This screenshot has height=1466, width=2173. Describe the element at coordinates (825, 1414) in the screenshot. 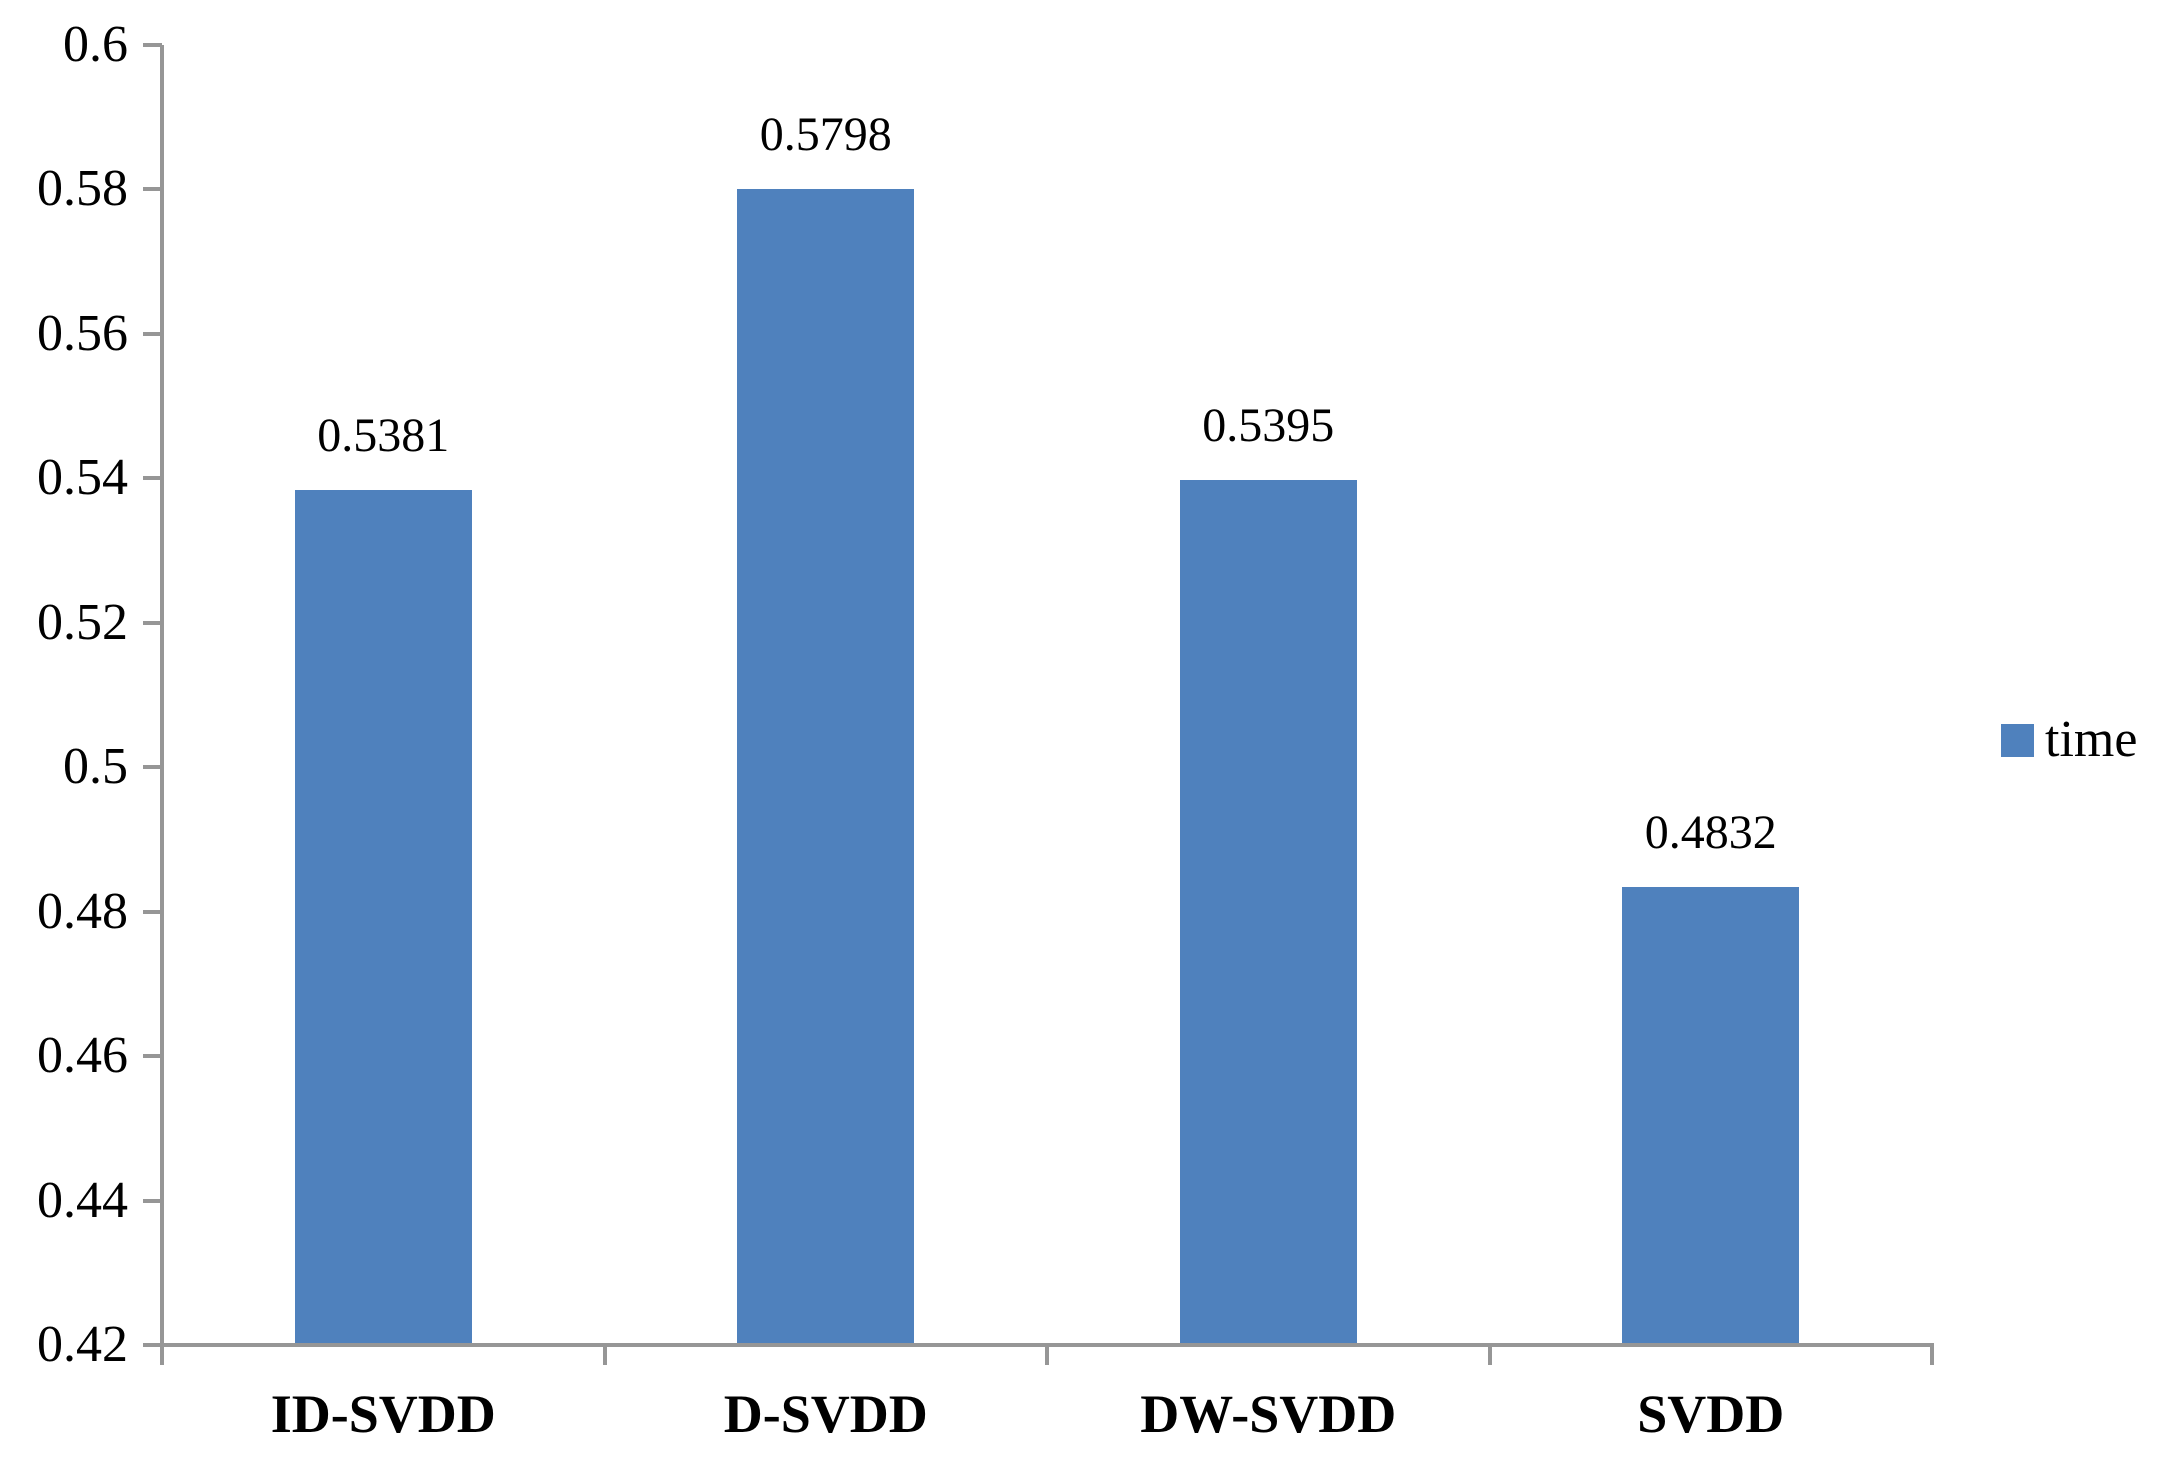

I see `x-axis-category-label: D-SVDD` at that location.